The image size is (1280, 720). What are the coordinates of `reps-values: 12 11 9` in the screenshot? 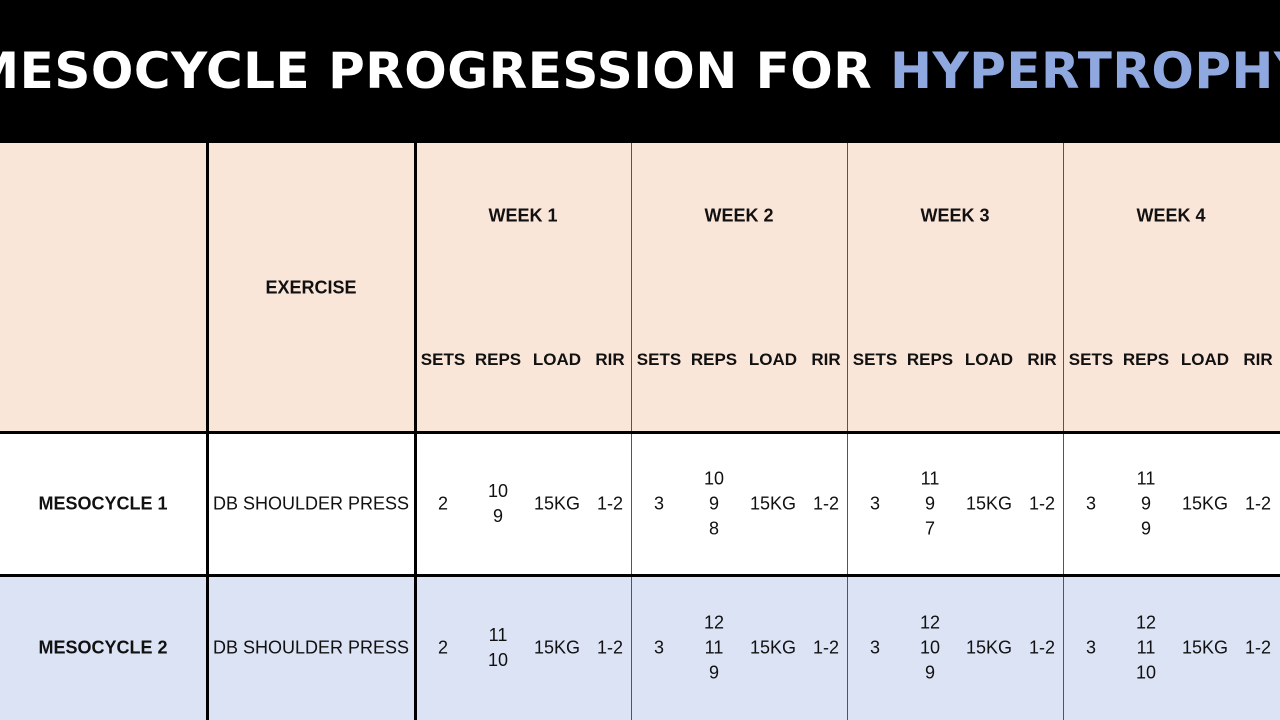 It's located at (714, 648).